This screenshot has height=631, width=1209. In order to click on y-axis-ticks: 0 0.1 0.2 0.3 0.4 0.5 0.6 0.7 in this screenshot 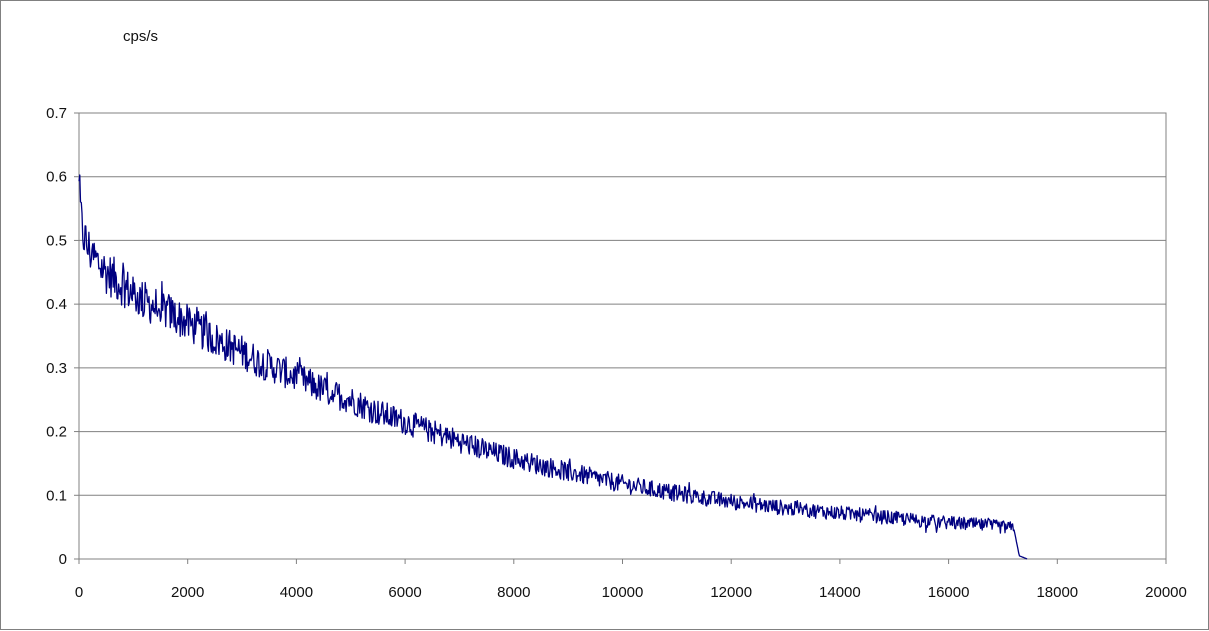, I will do `click(62, 336)`.